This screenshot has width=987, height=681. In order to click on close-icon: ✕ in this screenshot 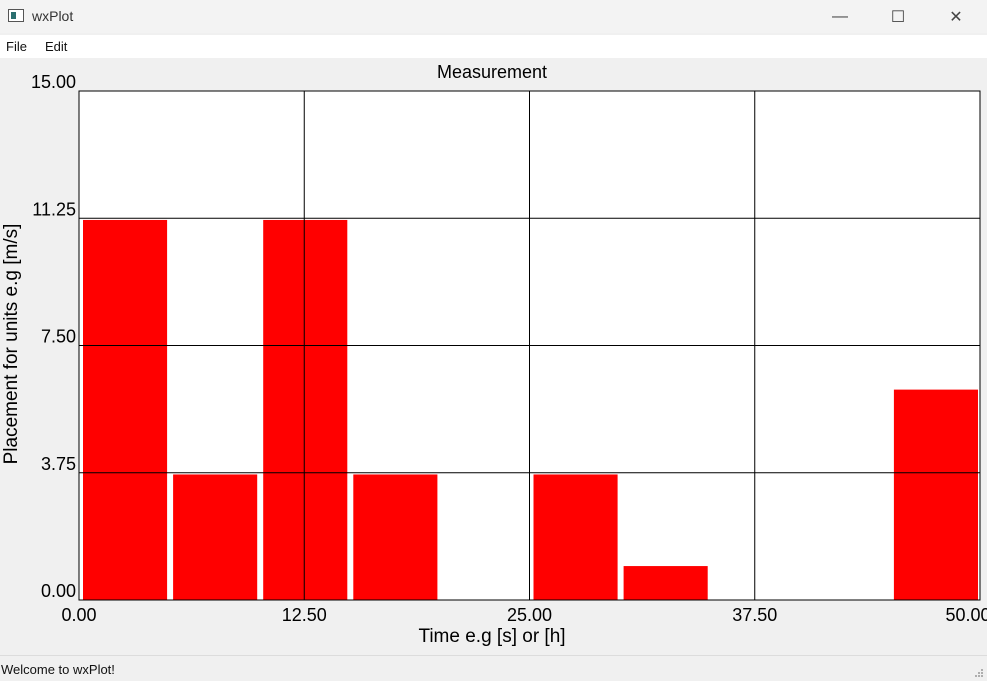, I will do `click(956, 17)`.